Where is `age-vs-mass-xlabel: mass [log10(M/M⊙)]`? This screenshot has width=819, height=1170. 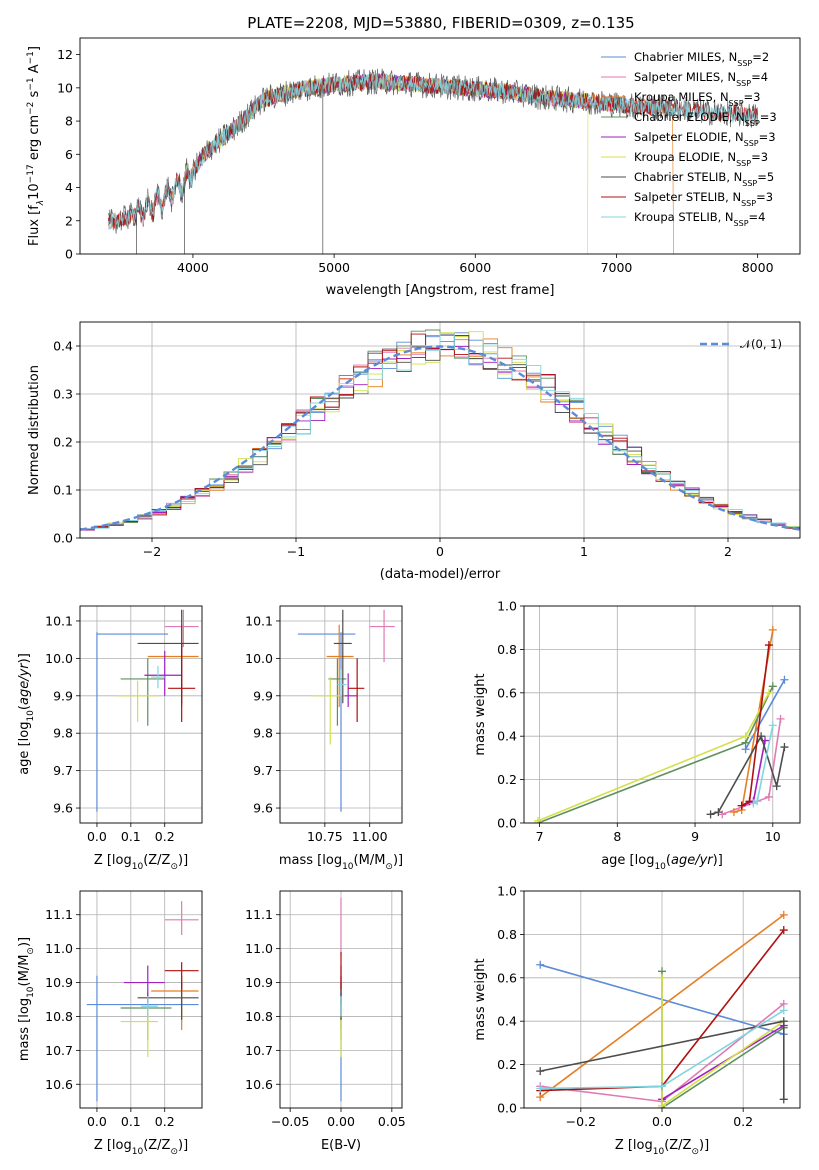
age-vs-mass-xlabel: mass [log10(M/M⊙)] is located at coordinates (341, 862).